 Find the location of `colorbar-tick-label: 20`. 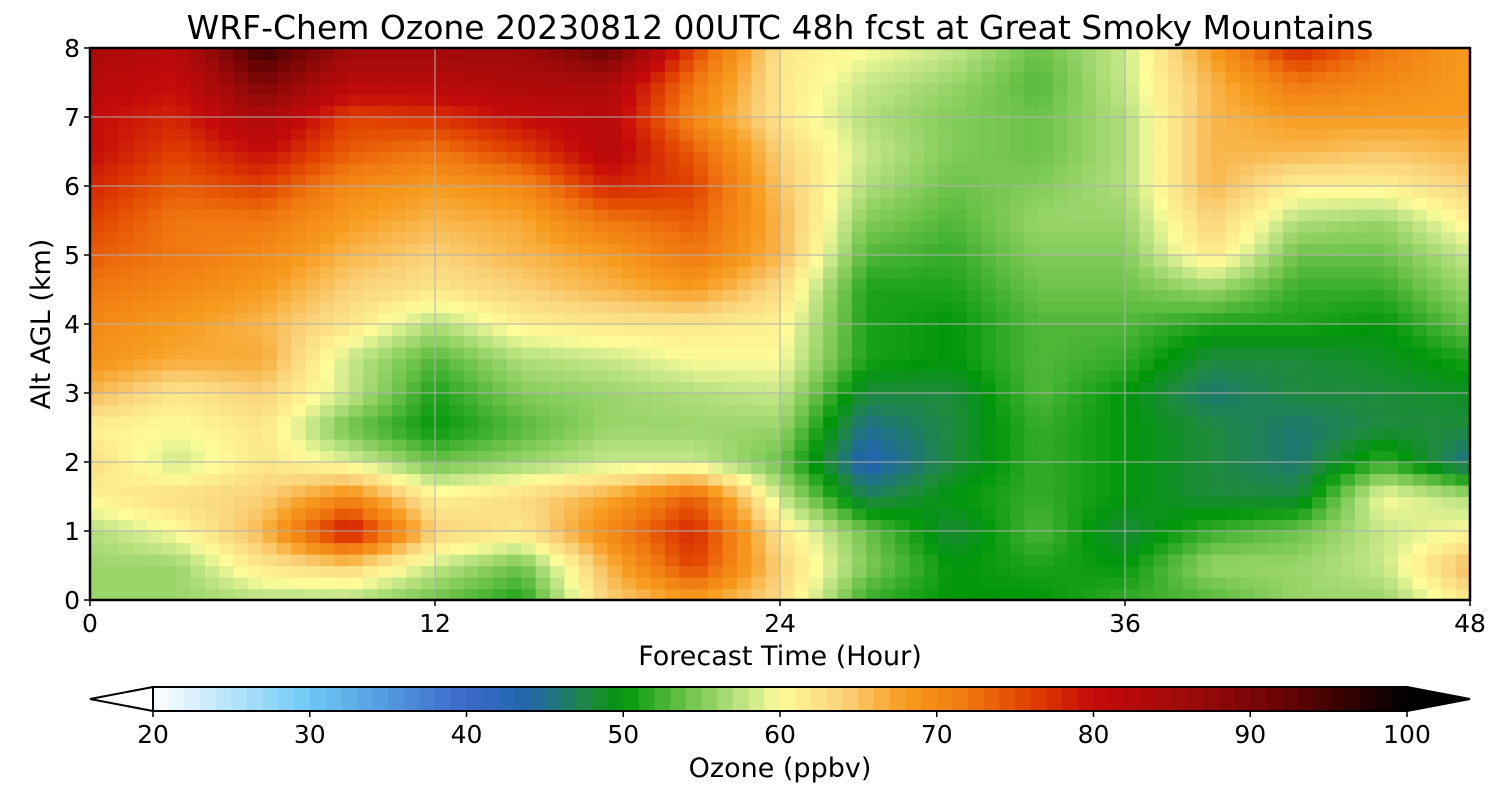

colorbar-tick-label: 20 is located at coordinates (153, 734).